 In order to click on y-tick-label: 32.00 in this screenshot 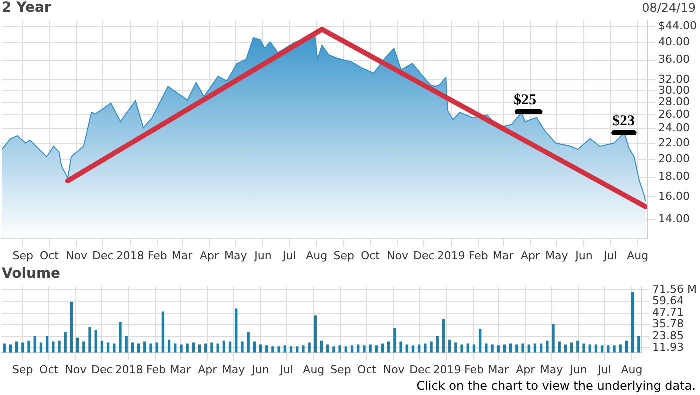, I will do `click(674, 79)`.